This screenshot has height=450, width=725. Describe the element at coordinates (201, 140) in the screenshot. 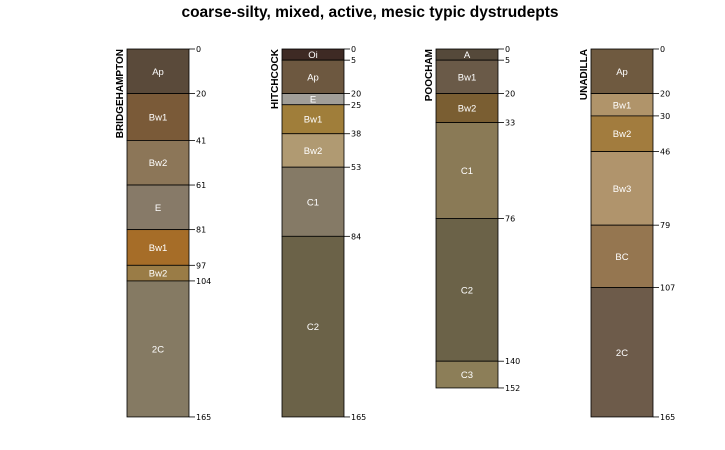

I see `depth-label: 41` at that location.